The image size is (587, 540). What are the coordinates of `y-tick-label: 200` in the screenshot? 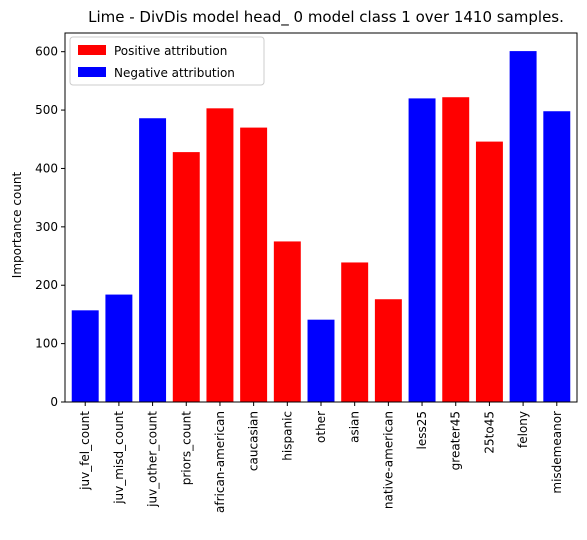 It's located at (46, 285).